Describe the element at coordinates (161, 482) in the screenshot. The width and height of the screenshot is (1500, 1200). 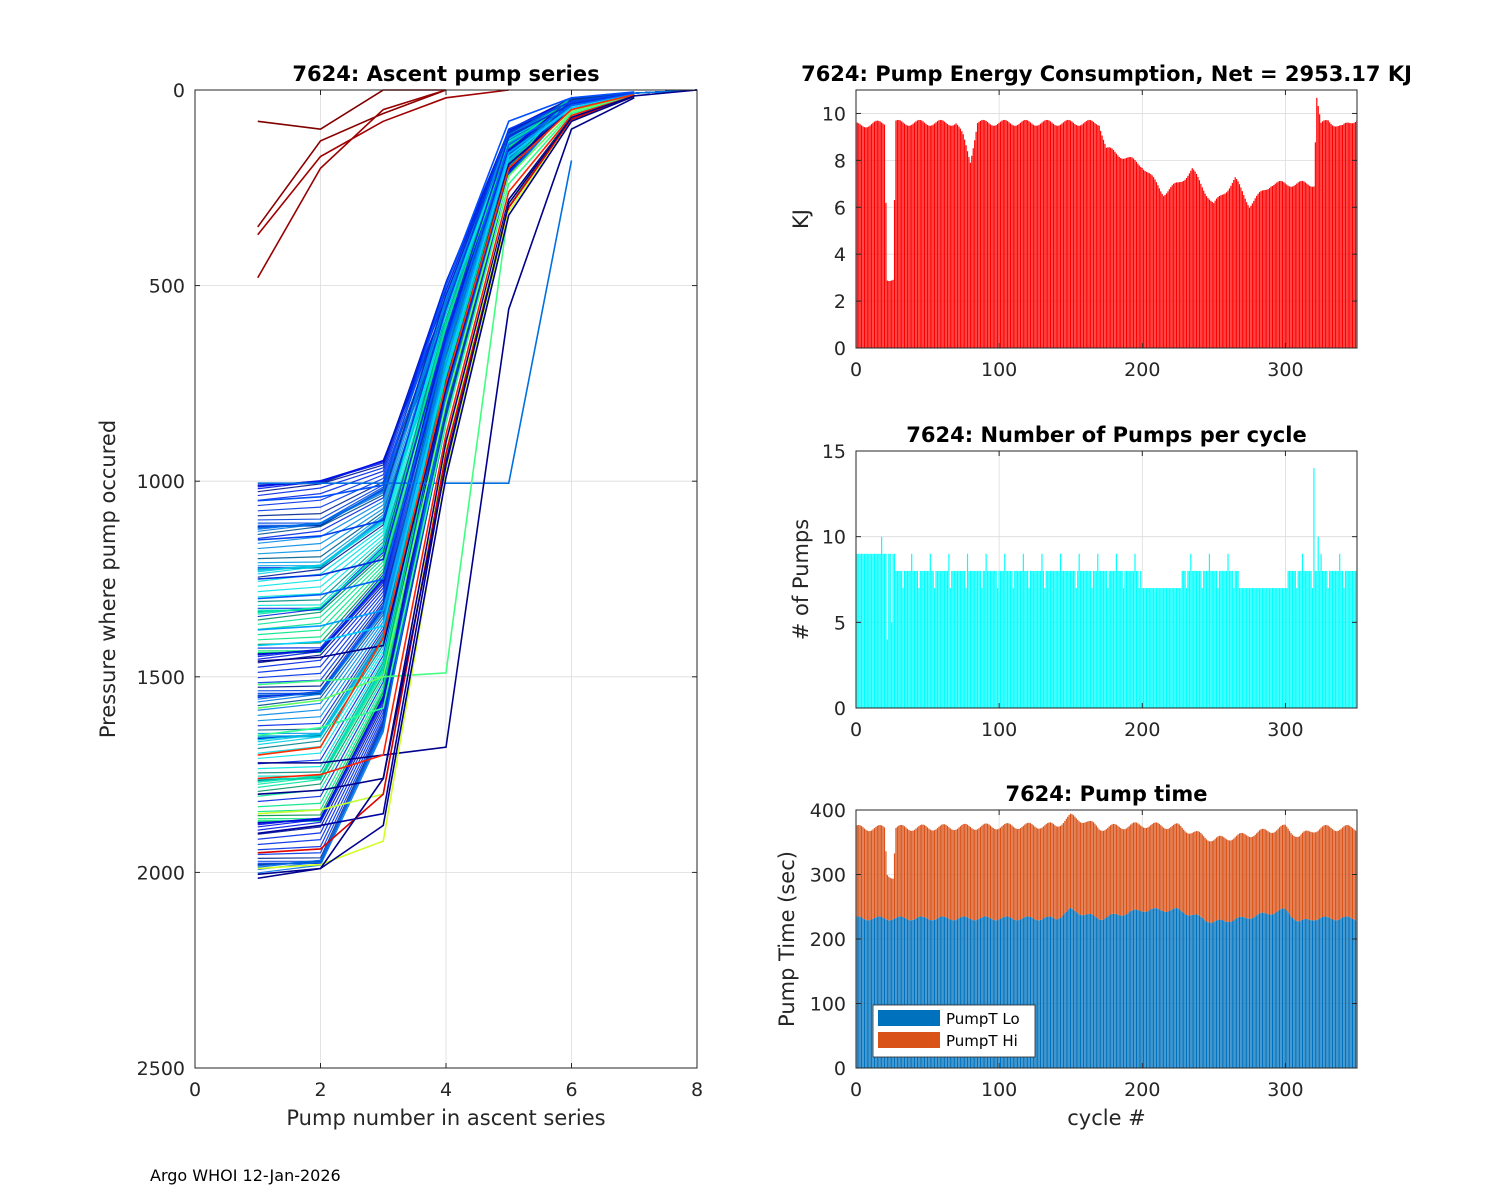
I see `y-tick-label: 1000` at that location.